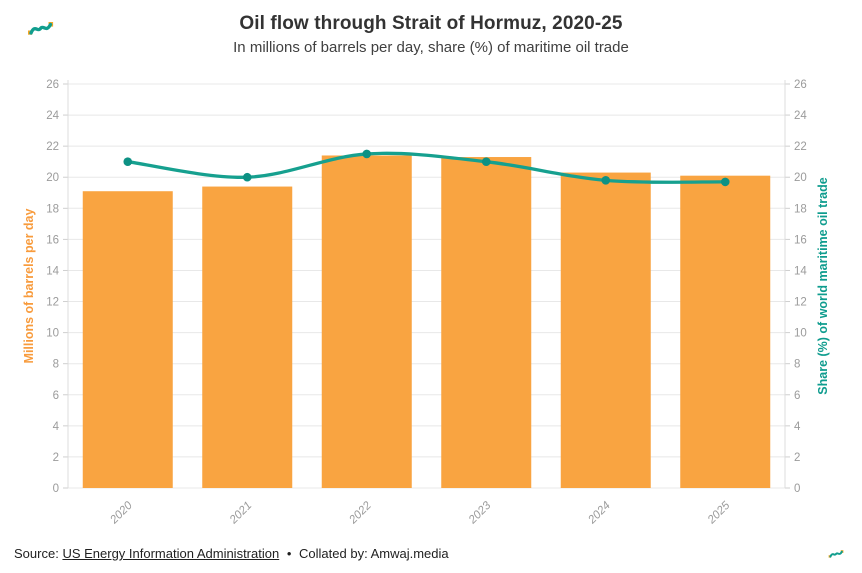 Image resolution: width=862 pixels, height=573 pixels. I want to click on share-line, so click(426, 167).